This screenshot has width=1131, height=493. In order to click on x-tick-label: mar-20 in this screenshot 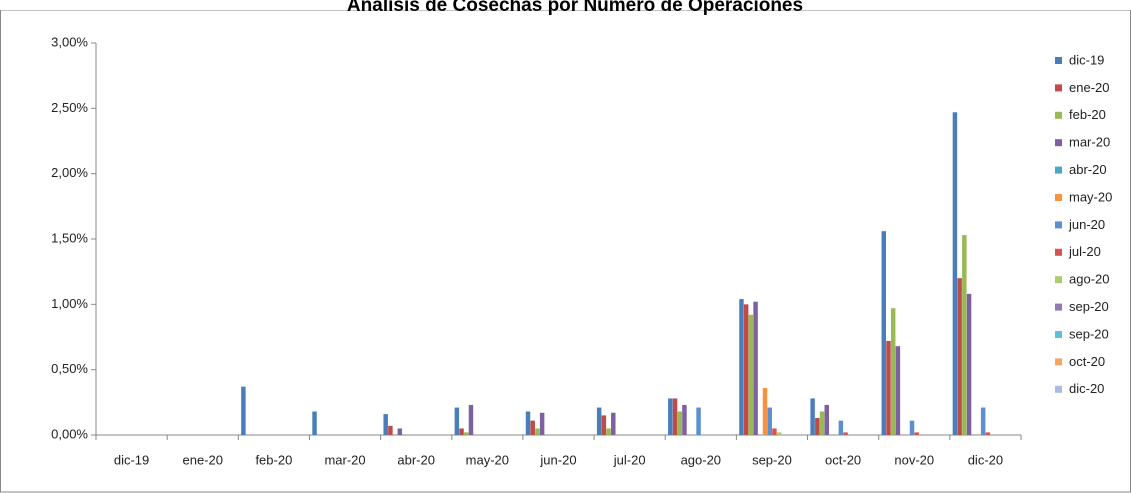, I will do `click(344, 459)`.